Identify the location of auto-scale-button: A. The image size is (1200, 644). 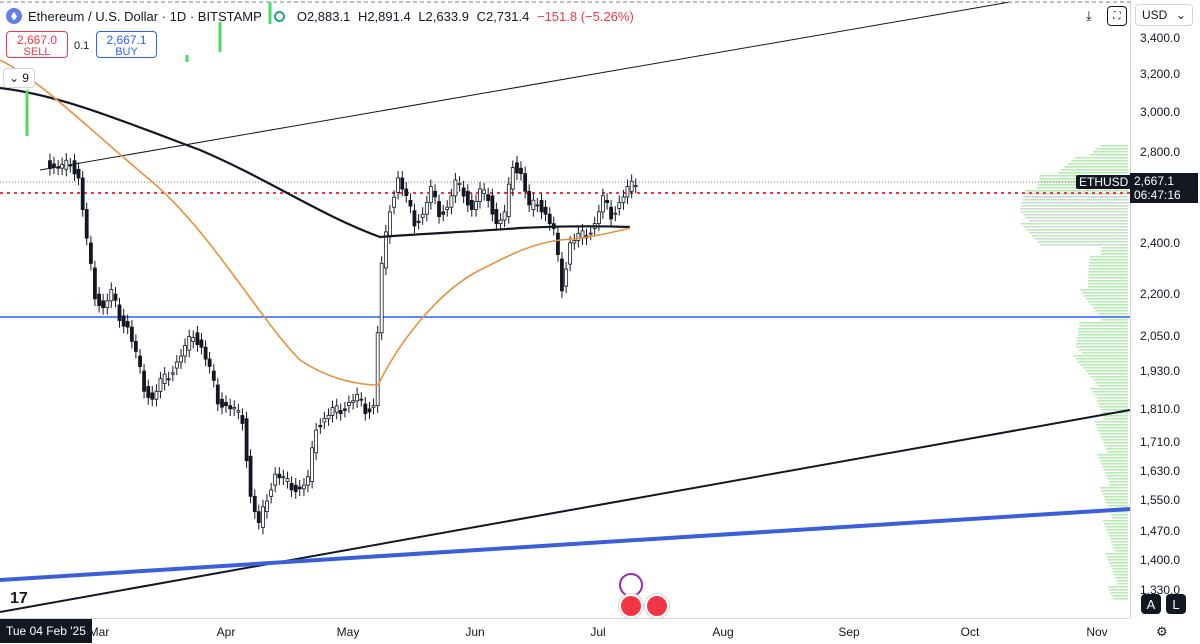
(1151, 604).